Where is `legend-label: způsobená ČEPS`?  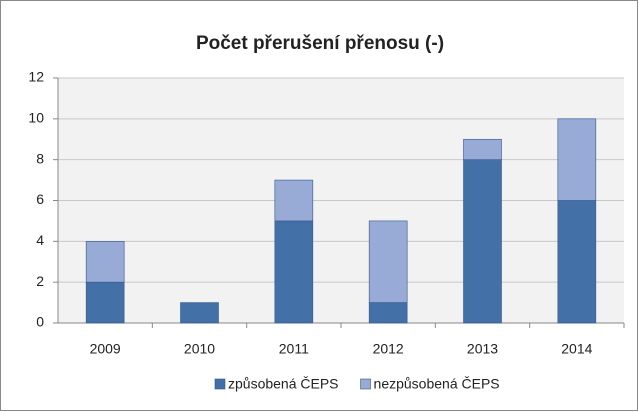
legend-label: způsobená ČEPS is located at coordinates (283, 384).